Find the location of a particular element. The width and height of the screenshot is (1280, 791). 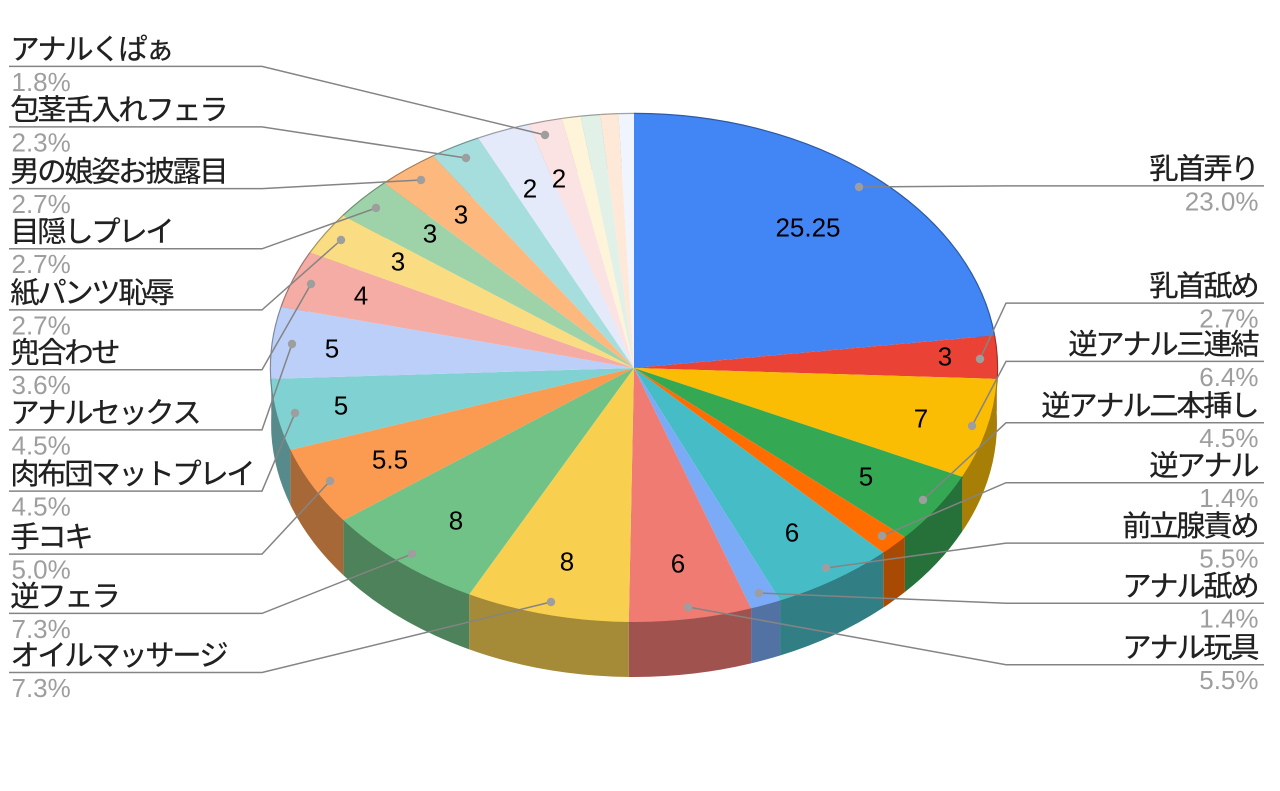

svg-text: 4 is located at coordinates (361, 295).